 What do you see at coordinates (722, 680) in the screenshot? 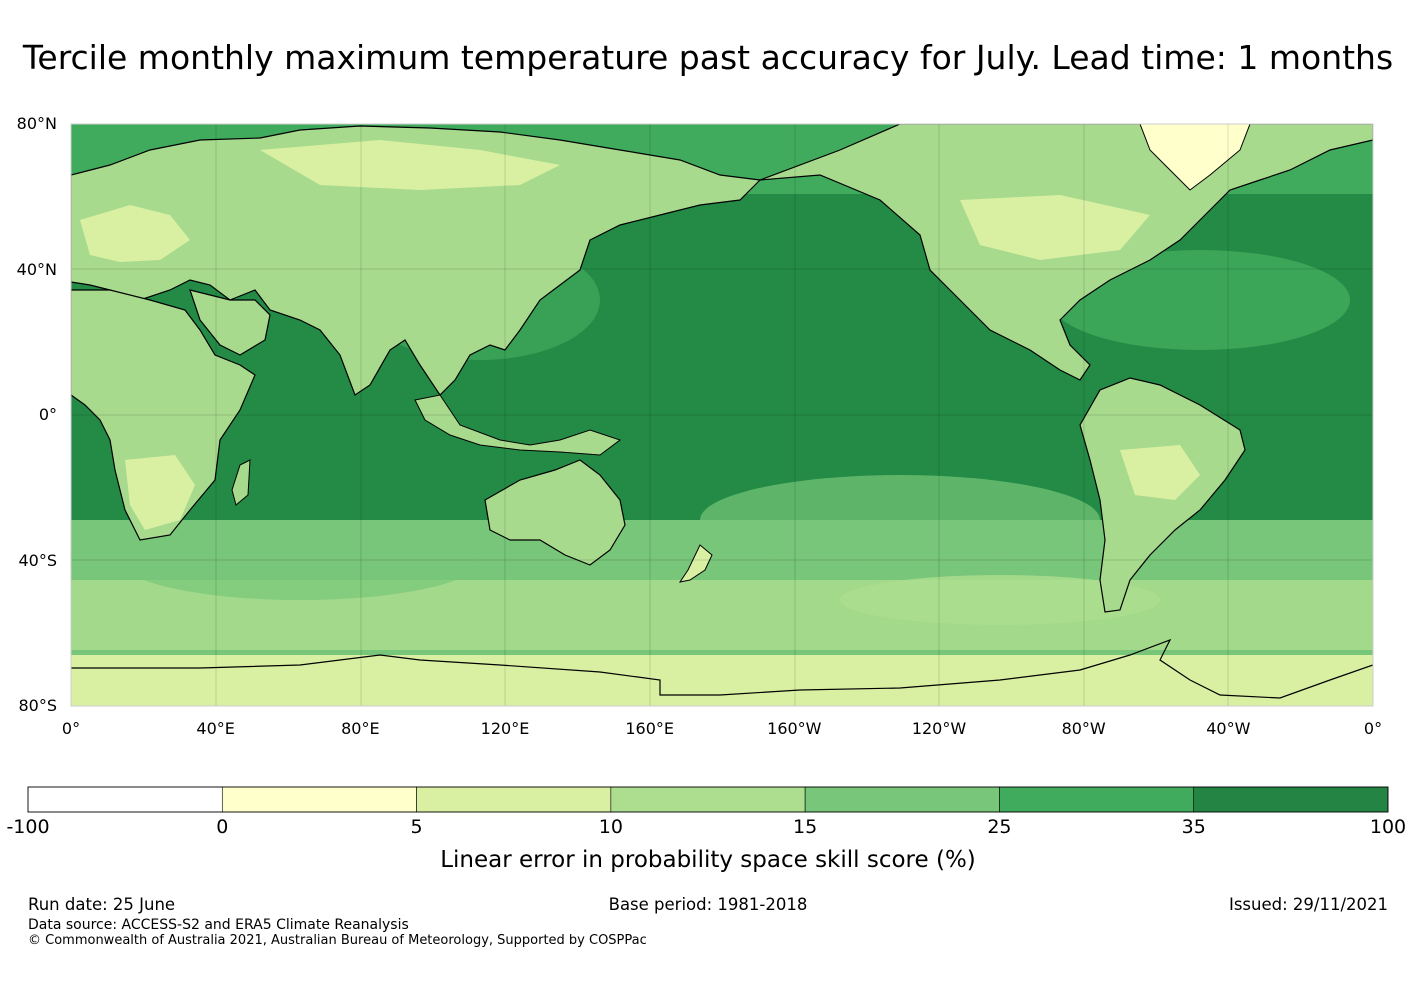
I see `antarctica-band` at bounding box center [722, 680].